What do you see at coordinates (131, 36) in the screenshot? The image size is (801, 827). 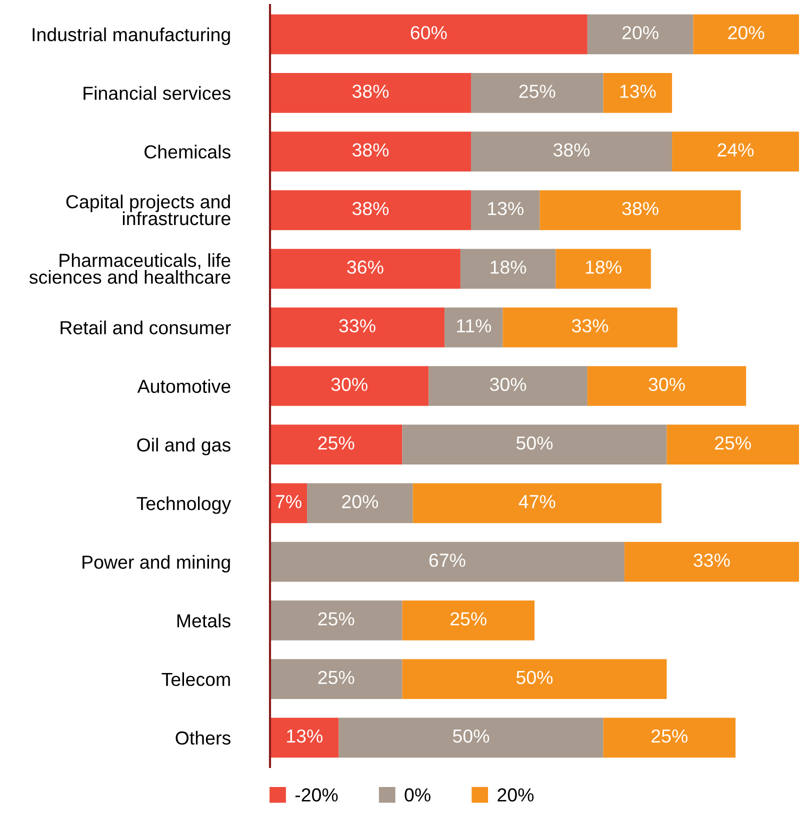 I see `y-tick-label: Industrial manufacturing` at bounding box center [131, 36].